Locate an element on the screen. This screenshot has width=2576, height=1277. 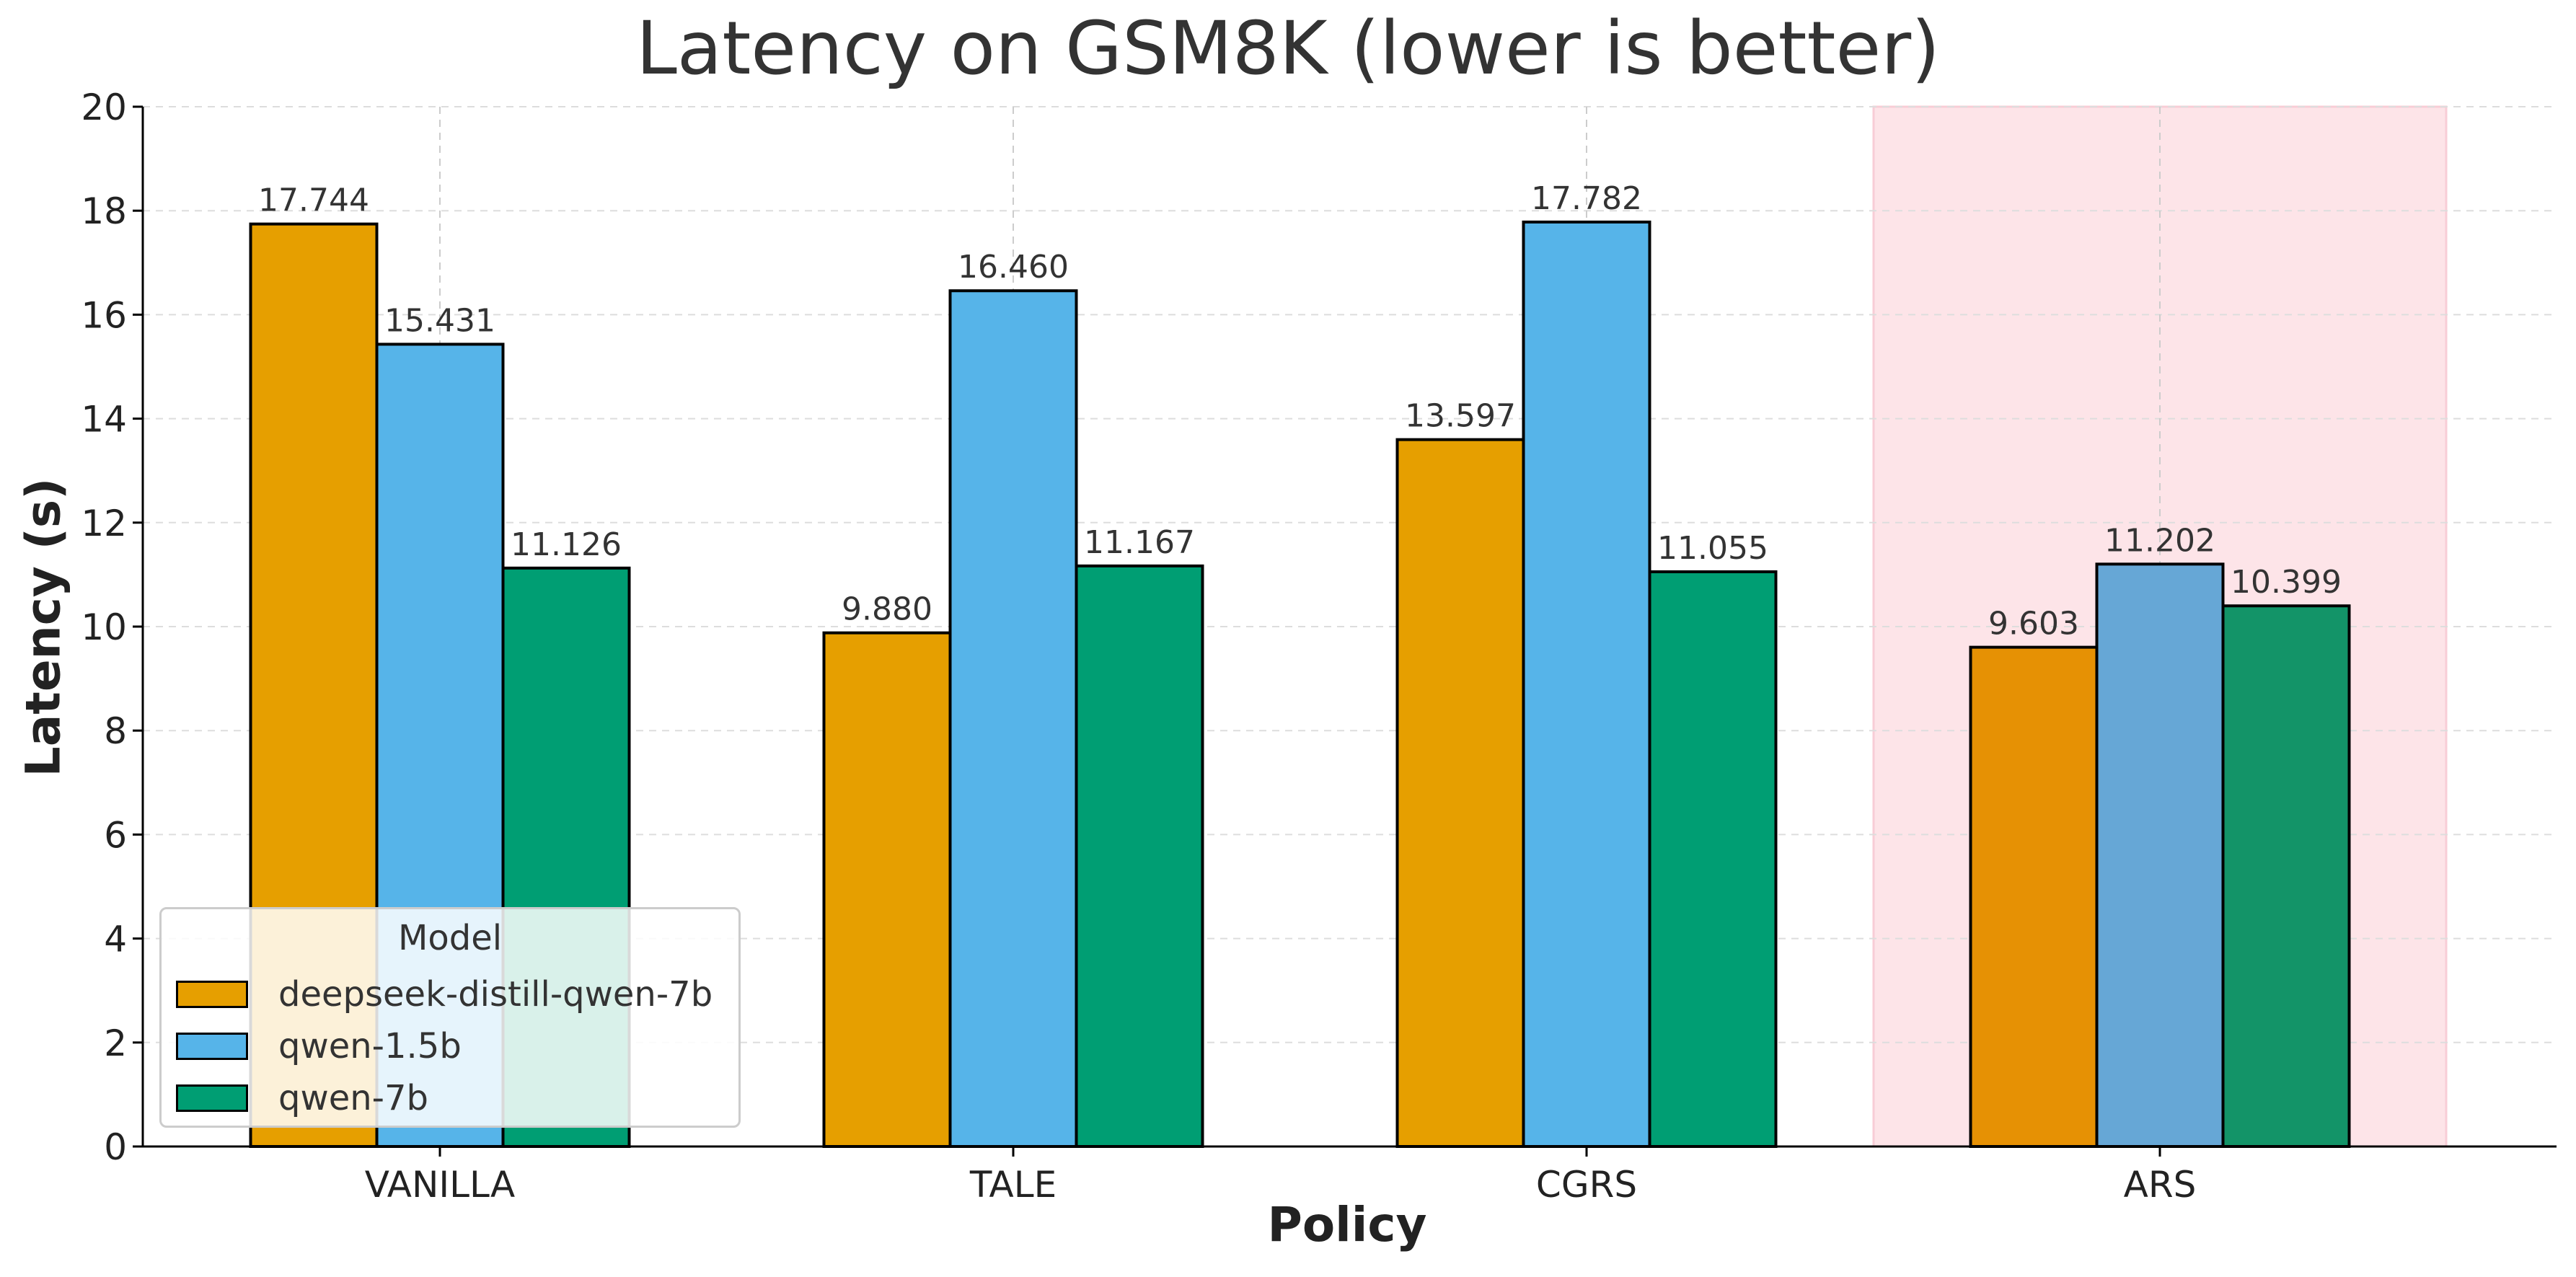
bar-value-label: 11.055 is located at coordinates (1712, 548).